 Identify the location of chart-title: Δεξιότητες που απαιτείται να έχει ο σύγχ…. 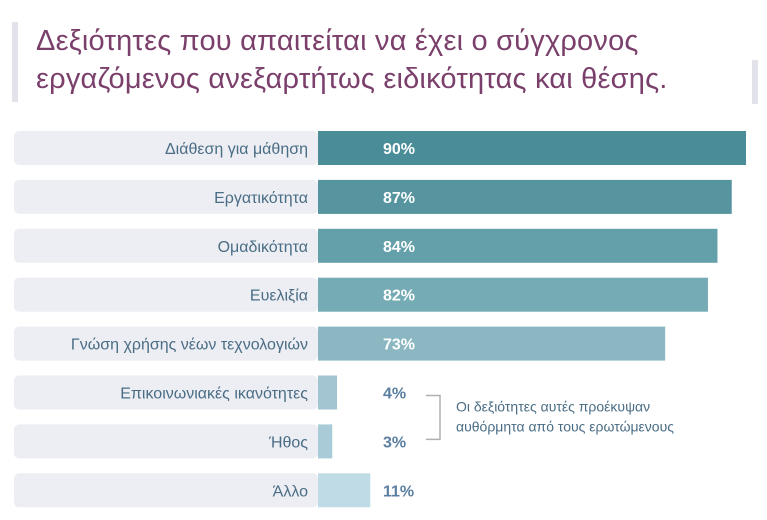
(391, 60).